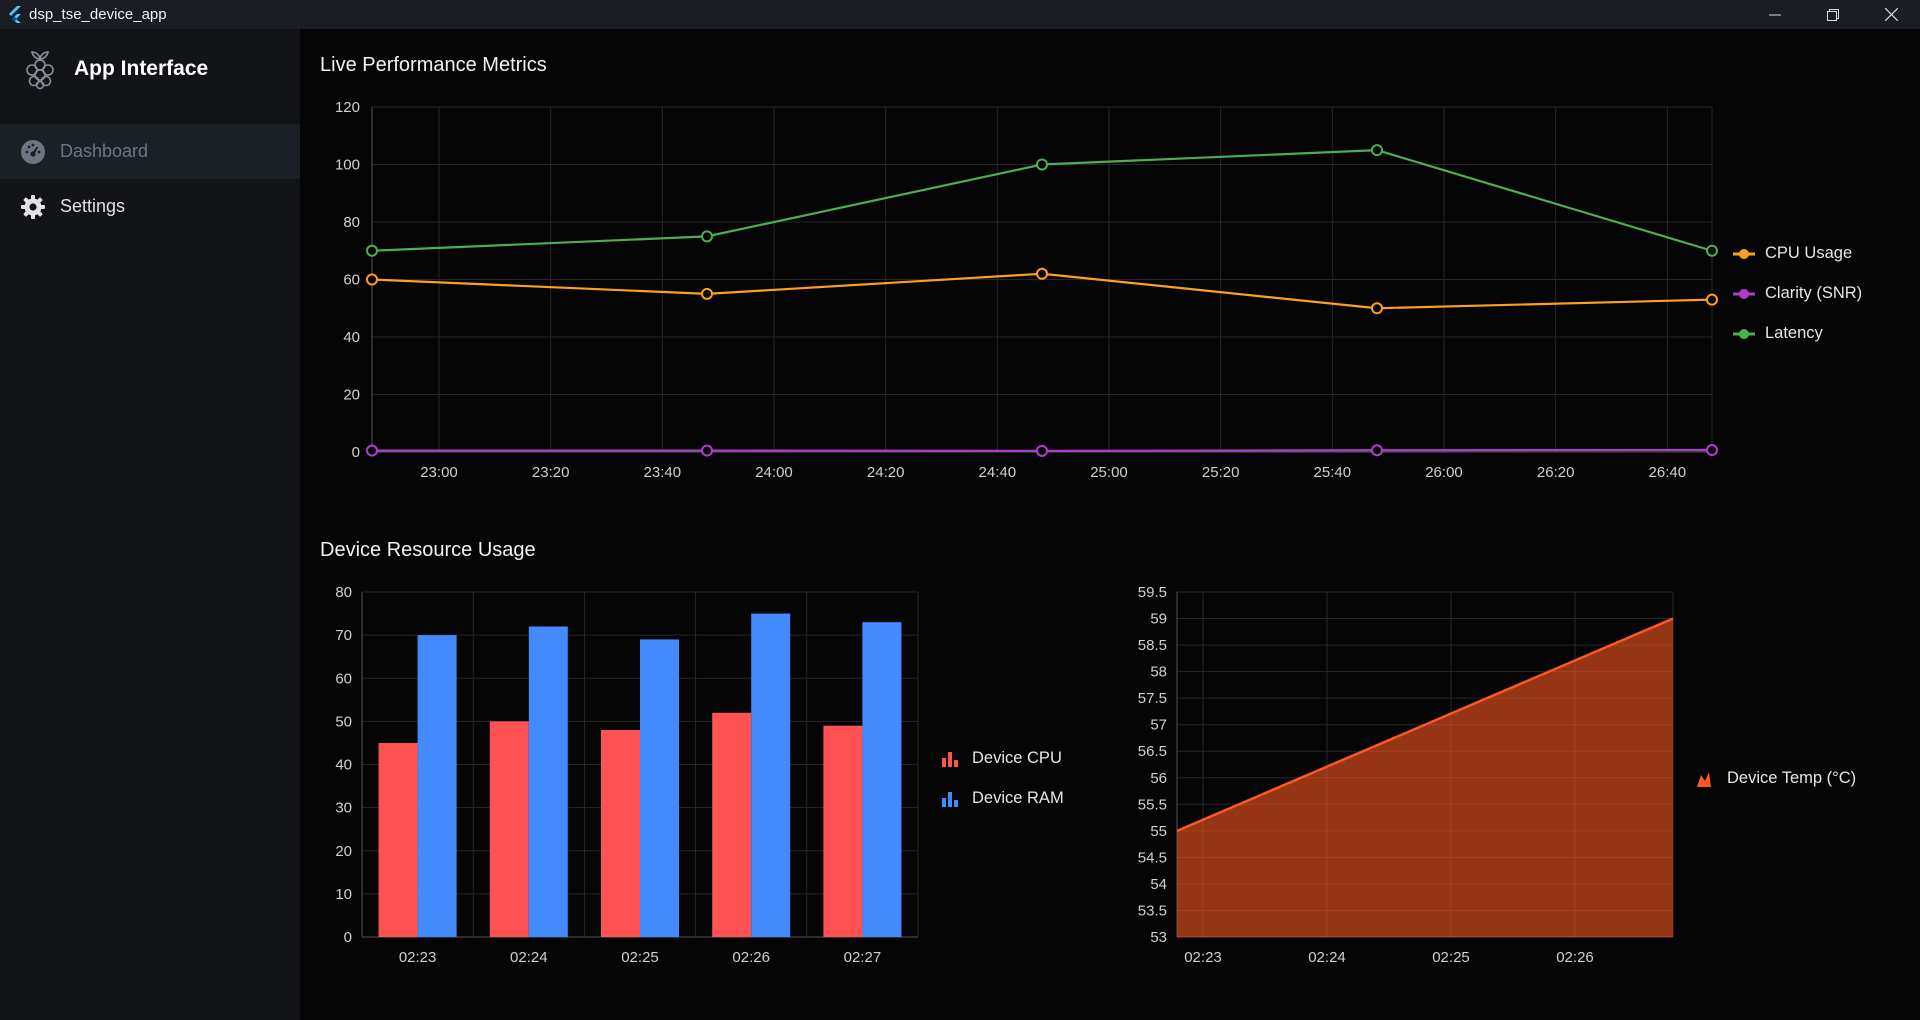 This screenshot has height=1020, width=1920. I want to click on y-tick-label: 120, so click(347, 107).